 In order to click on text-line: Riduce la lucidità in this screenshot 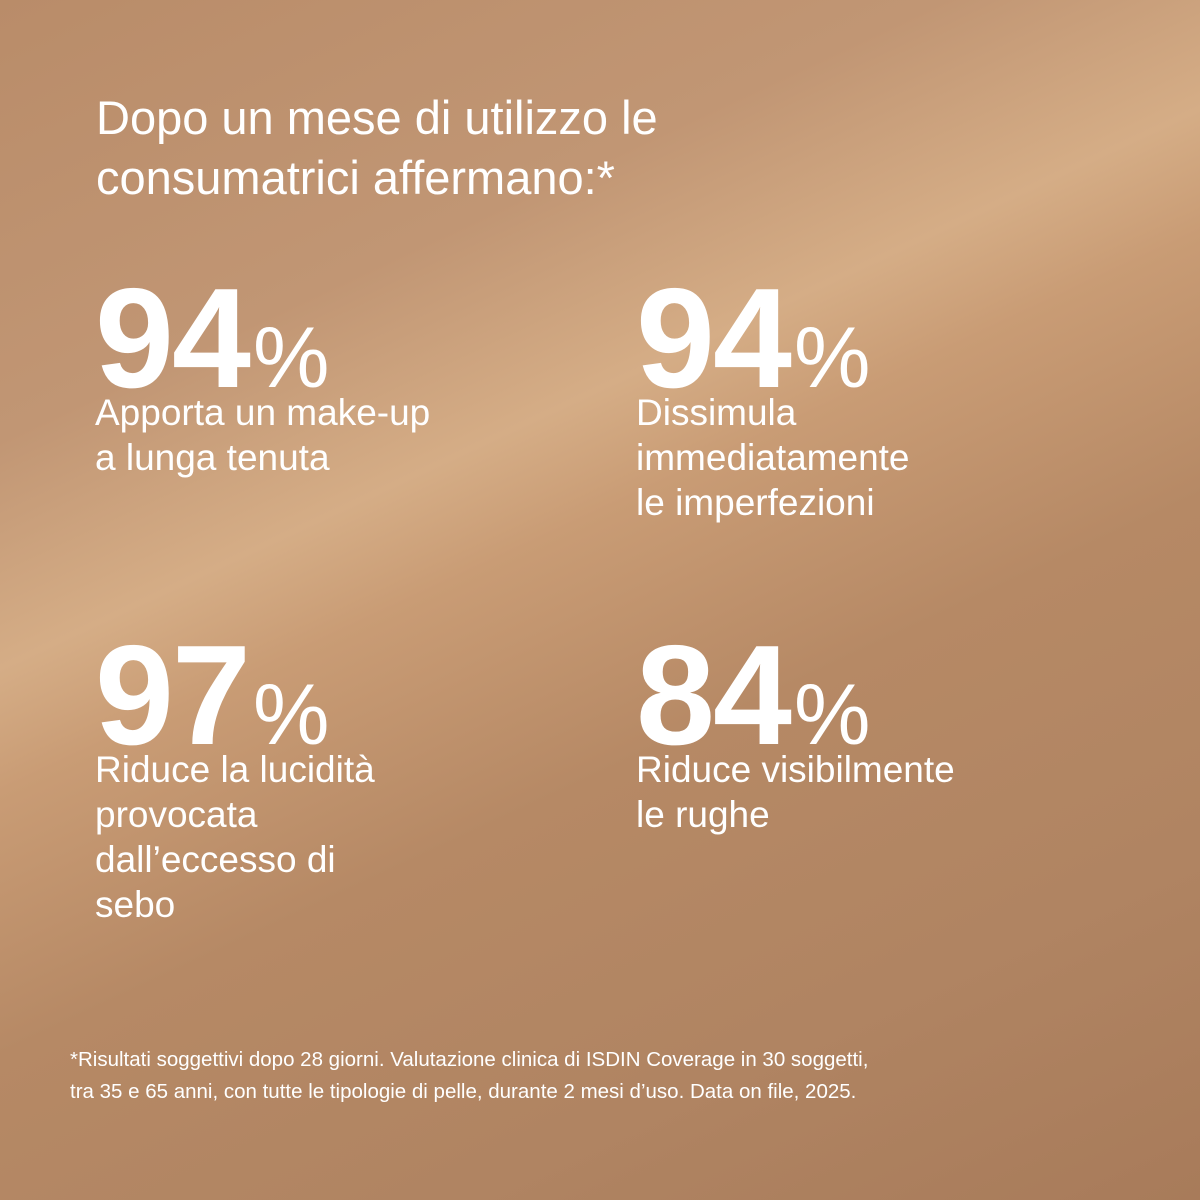, I will do `click(235, 769)`.